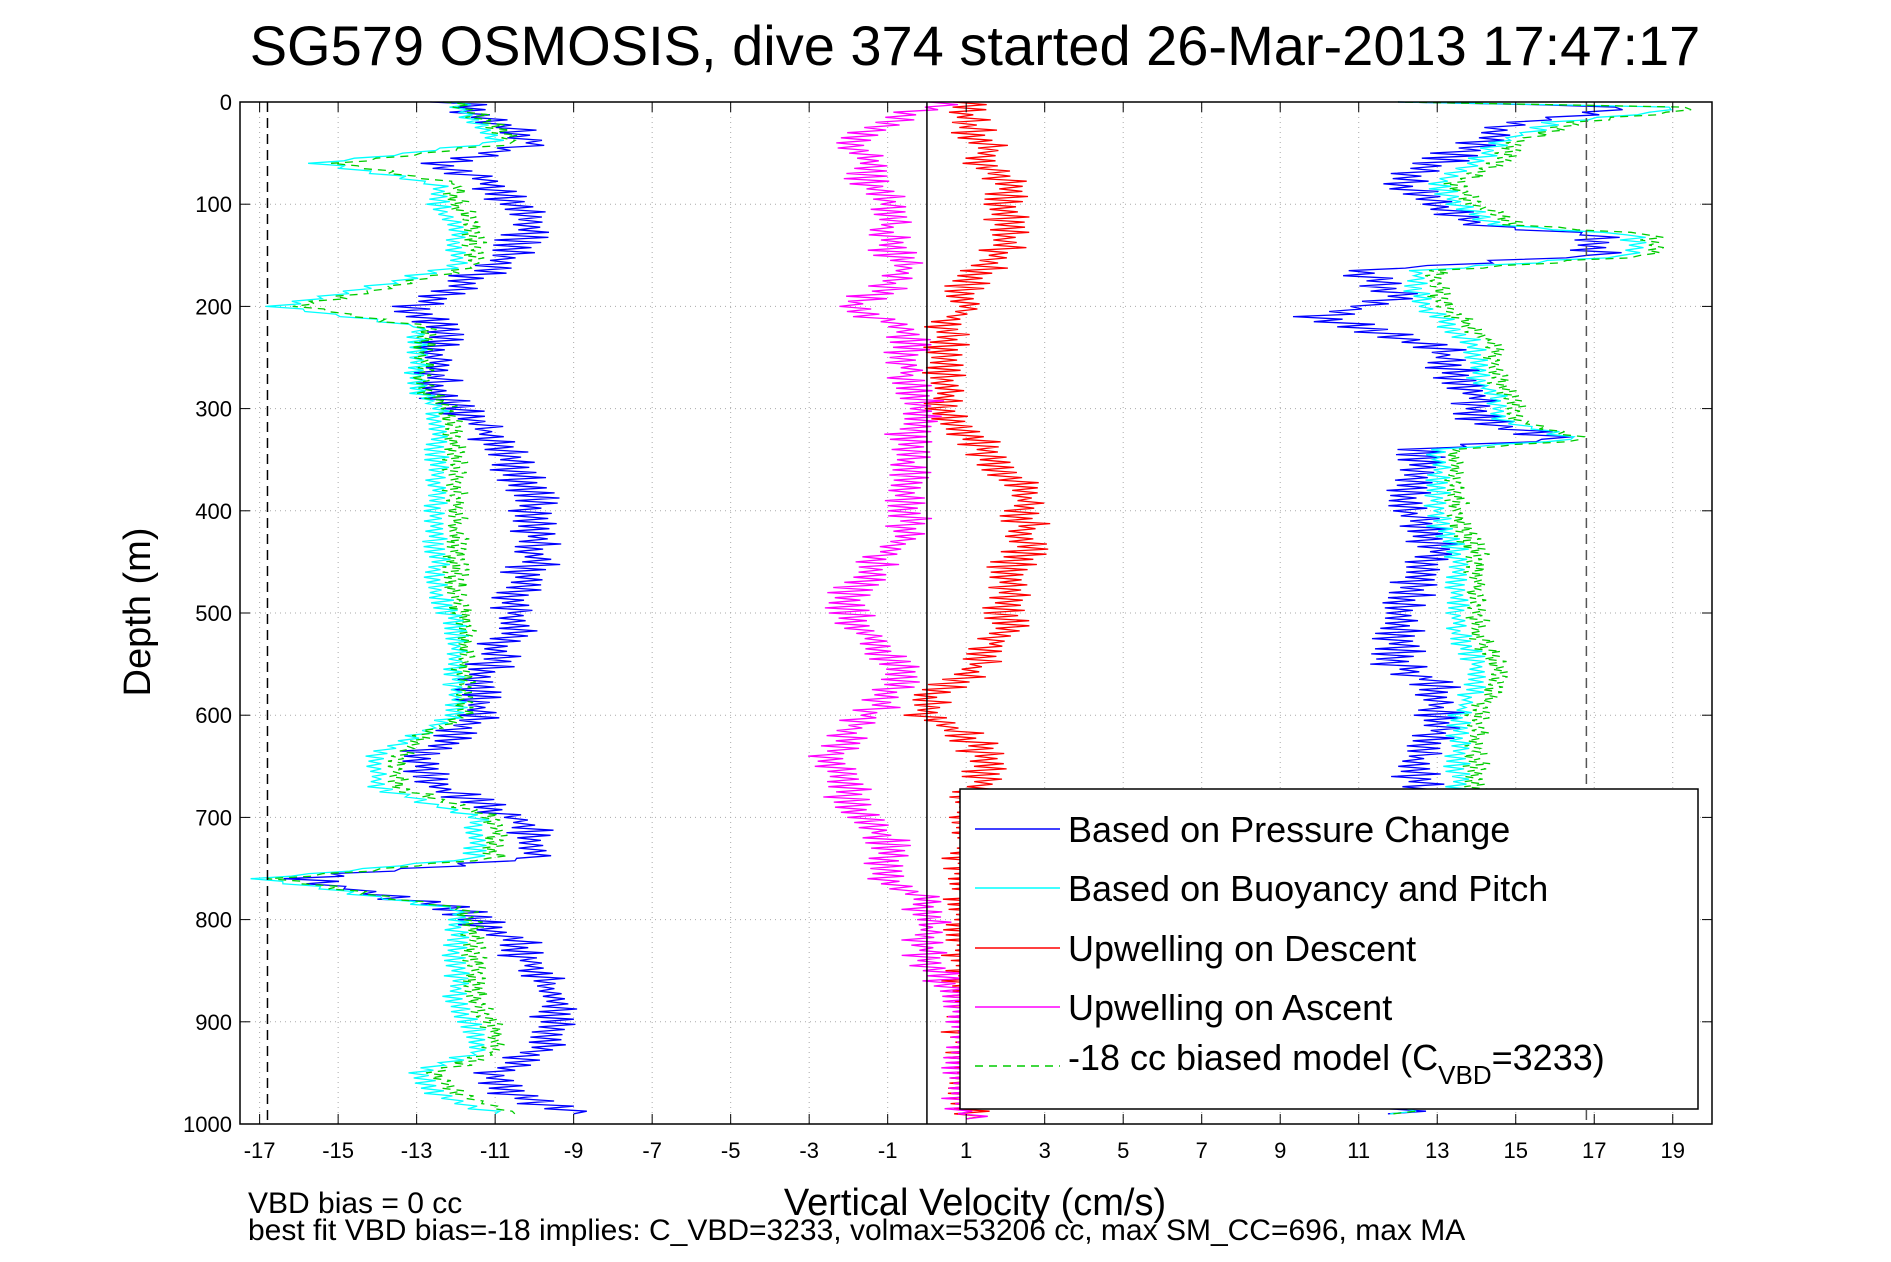 Image resolution: width=1891 pixels, height=1262 pixels. I want to click on annotation-vbd-bias: VBD bias = 0 cc, so click(355, 1203).